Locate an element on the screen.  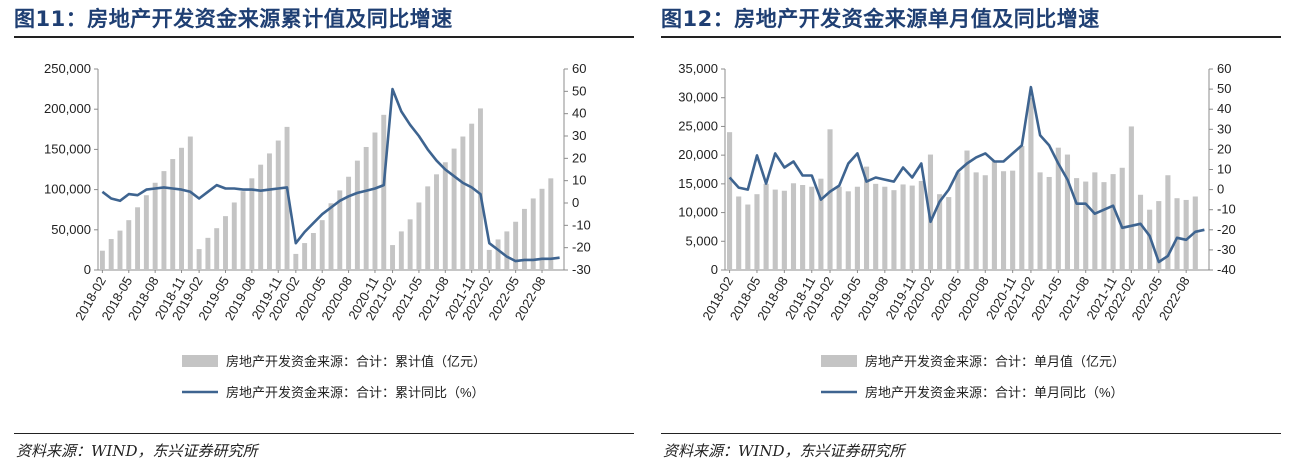
right-axis-tick-label: -30 is located at coordinates (581, 269).